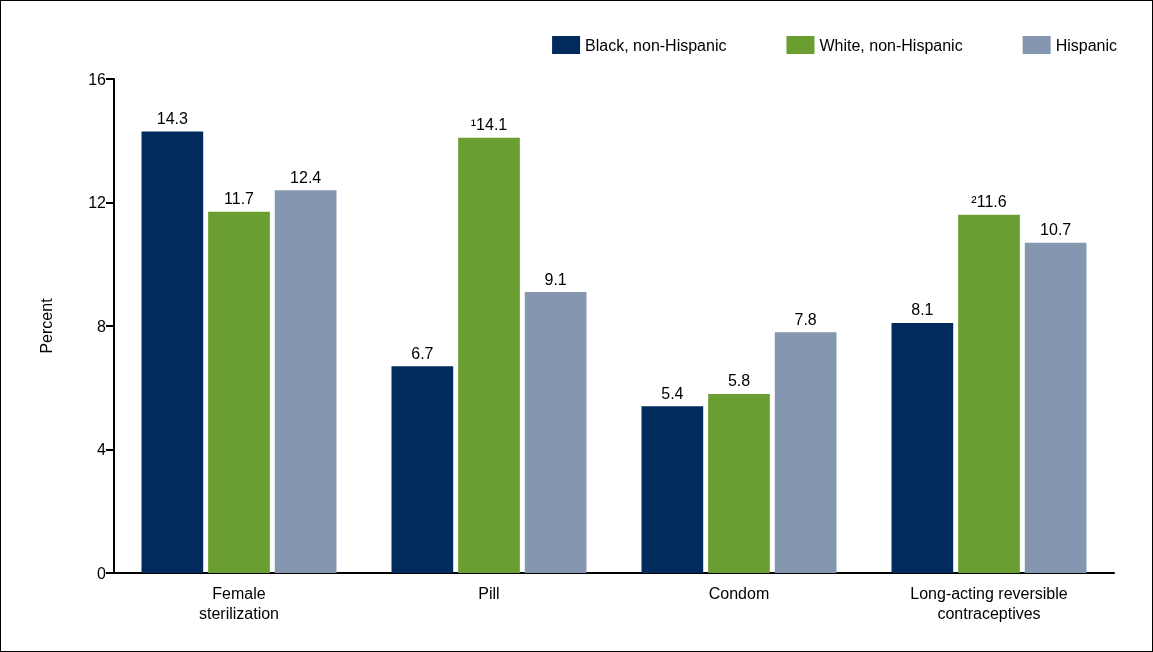 The width and height of the screenshot is (1153, 652). Describe the element at coordinates (891, 45) in the screenshot. I see `legend-label: White, non-Hispanic` at that location.